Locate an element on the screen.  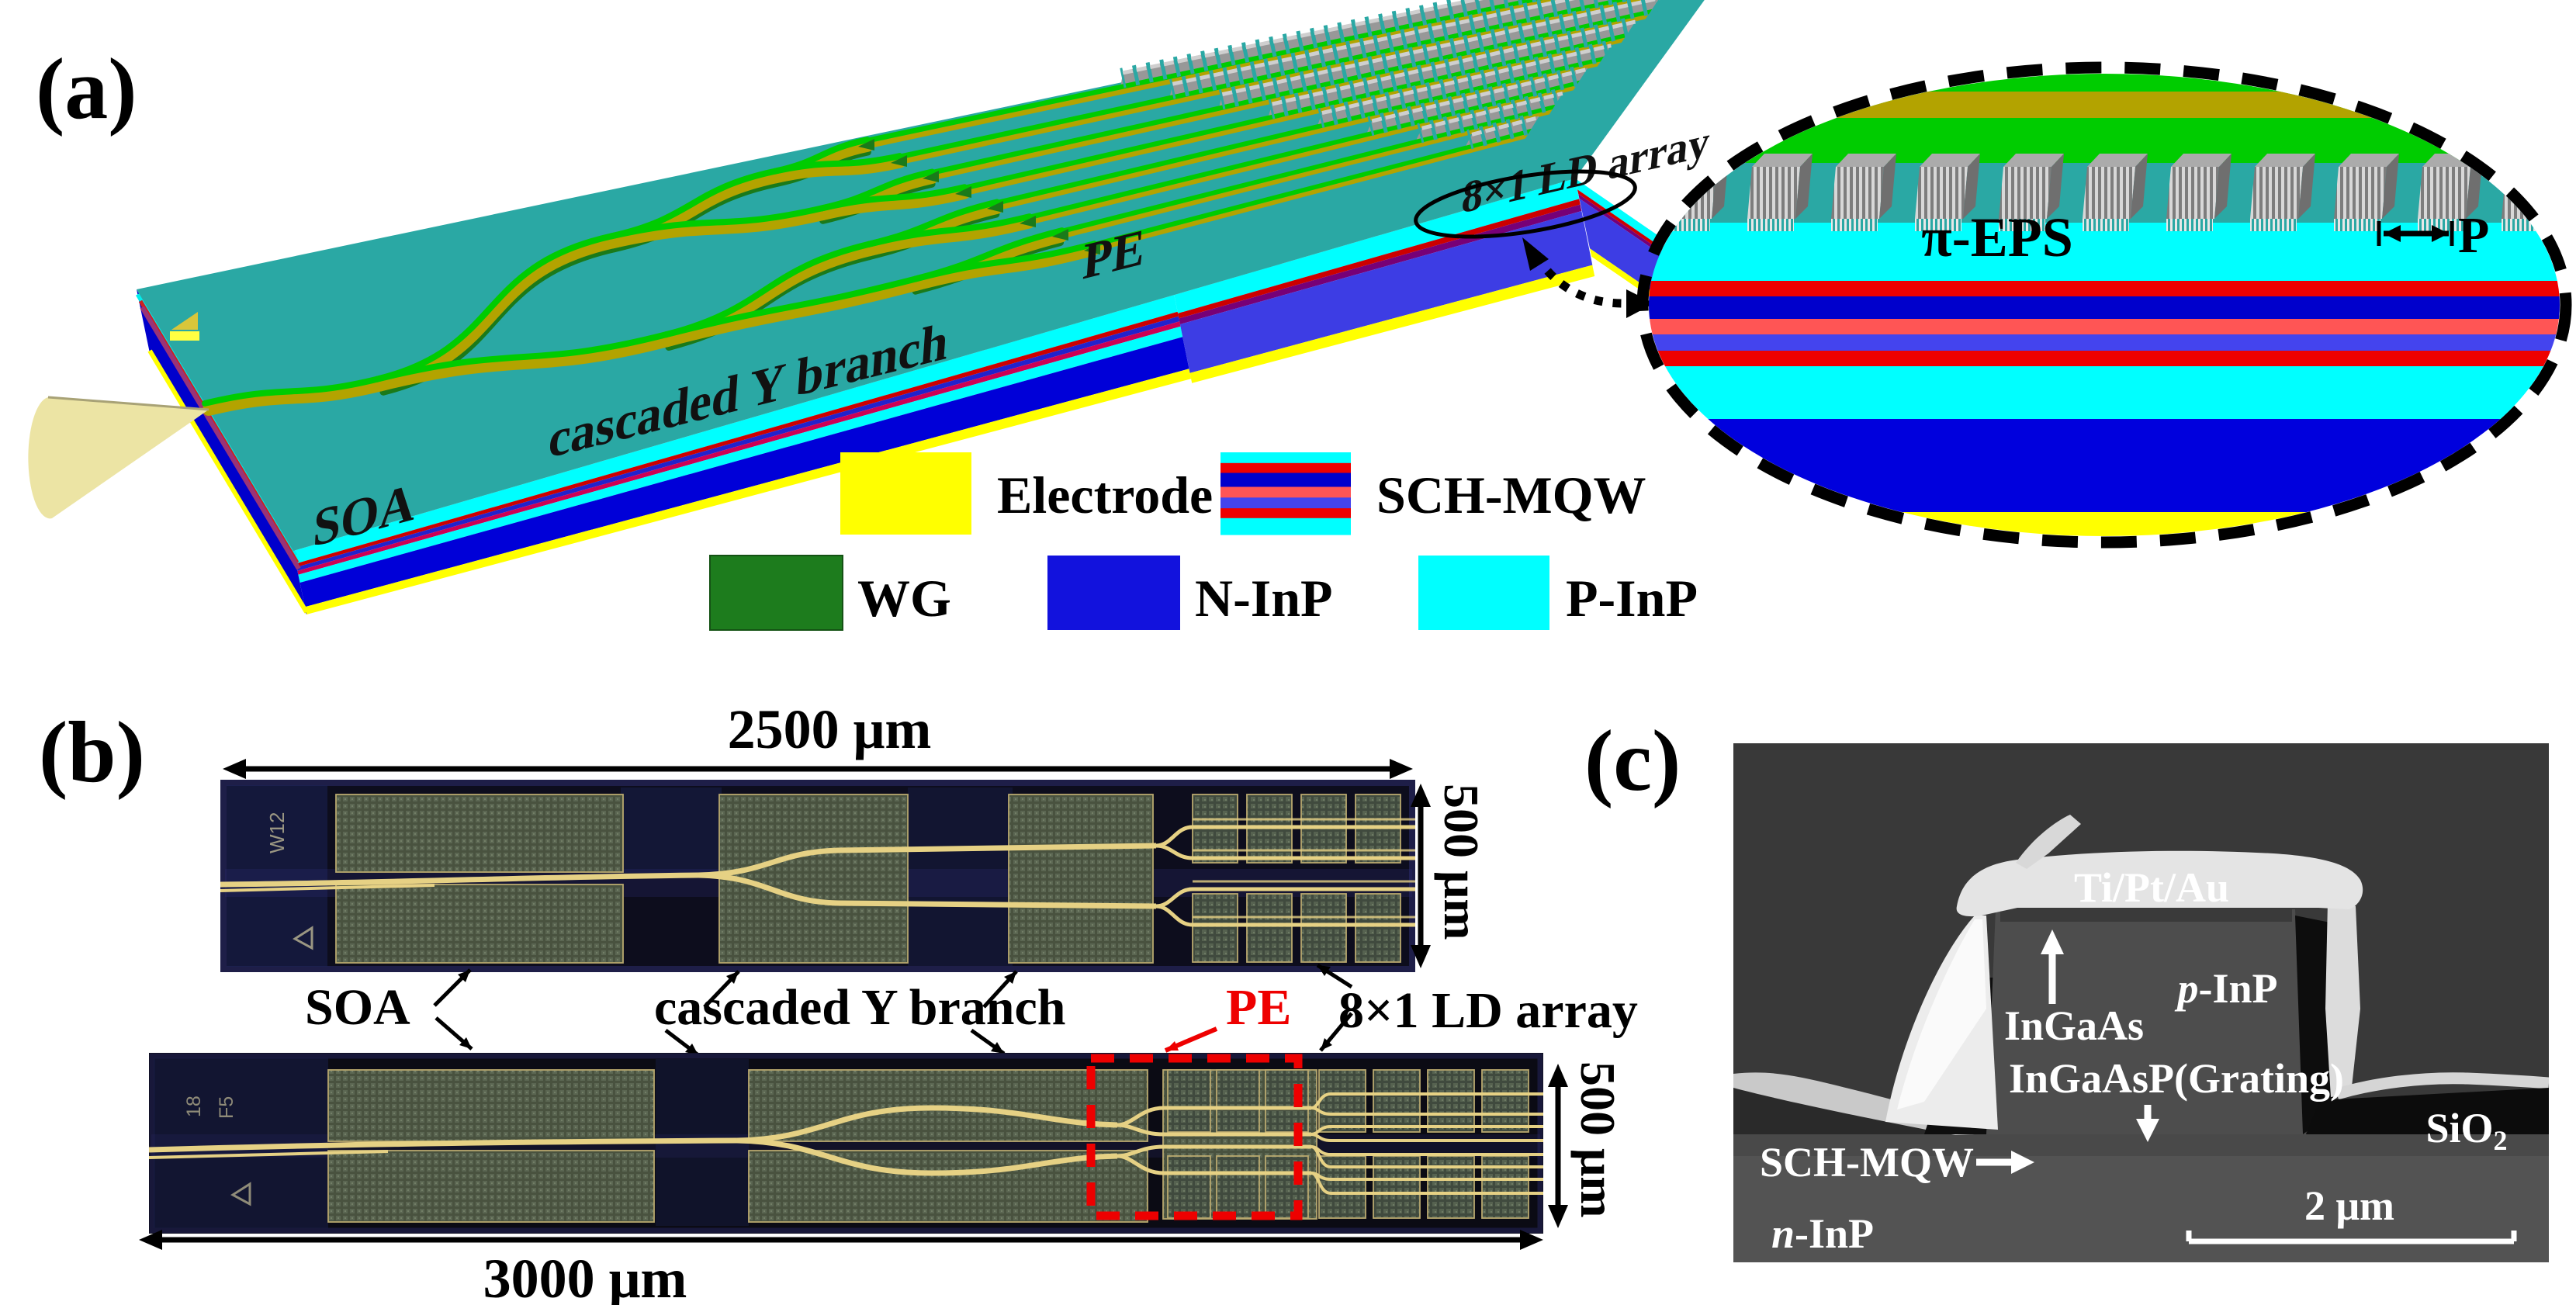
svg-text: W12 is located at coordinates (277, 832).